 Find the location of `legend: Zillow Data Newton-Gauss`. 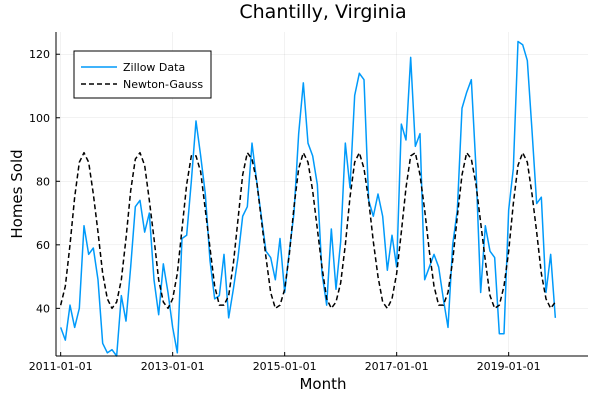

legend: Zillow Data Newton-Gauss is located at coordinates (142, 74).